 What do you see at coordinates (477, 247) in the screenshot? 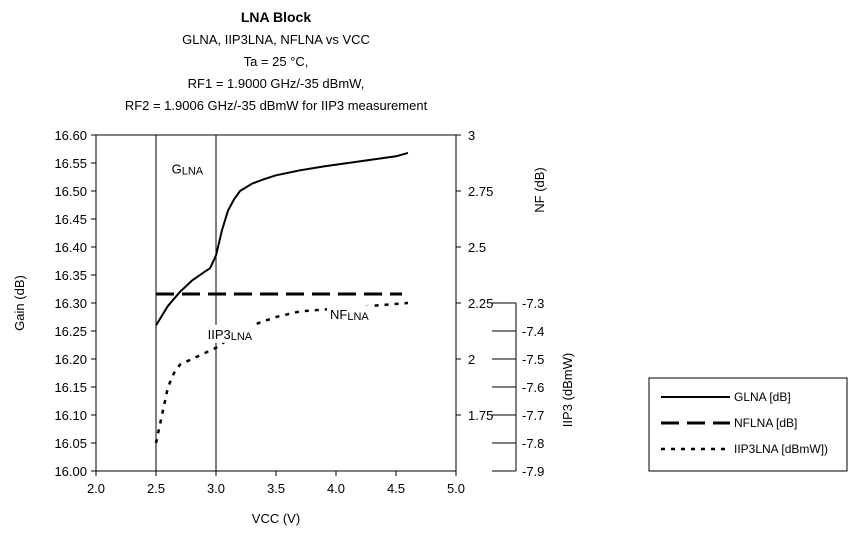
I see `nf-tick-label: 2.5` at bounding box center [477, 247].